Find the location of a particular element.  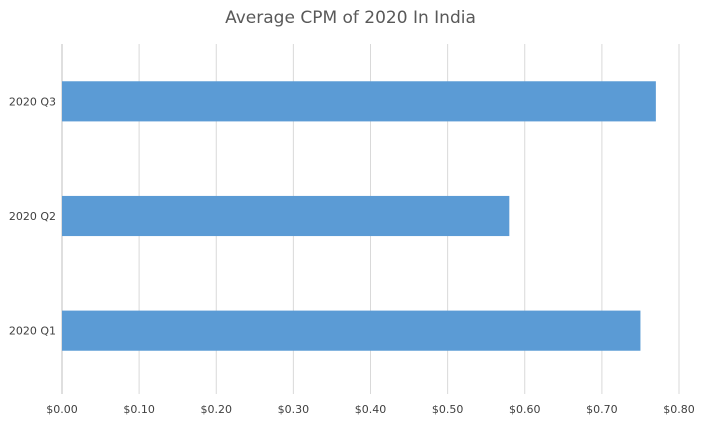

category-label: 2020 Q1 is located at coordinates (32, 331).